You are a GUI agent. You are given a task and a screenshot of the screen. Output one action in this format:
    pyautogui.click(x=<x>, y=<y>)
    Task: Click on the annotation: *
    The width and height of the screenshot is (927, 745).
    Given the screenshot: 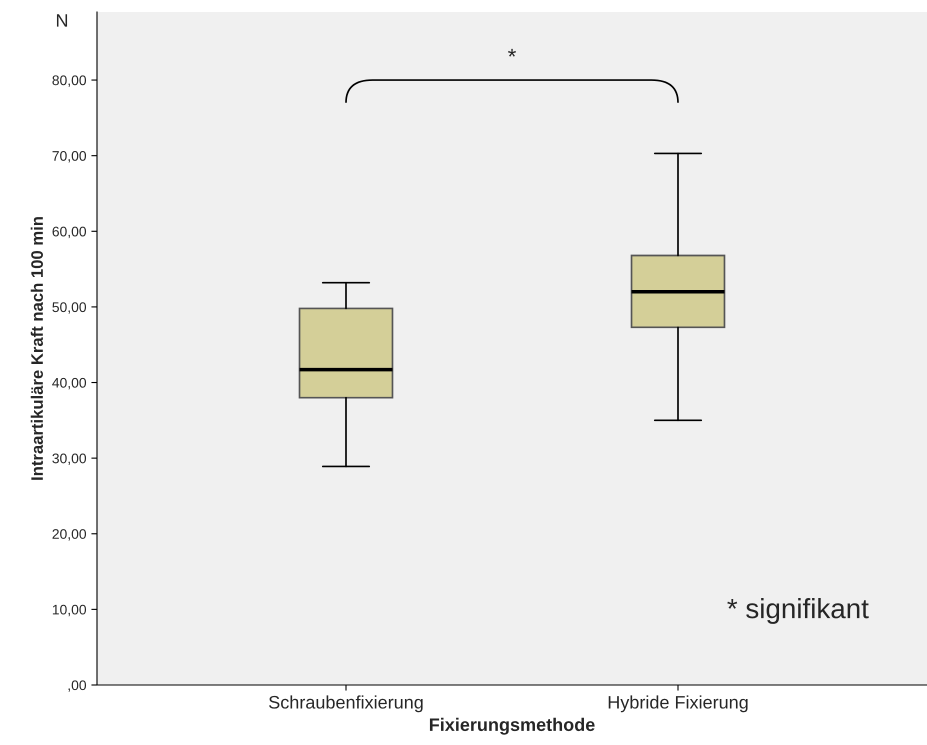 What is the action you would take?
    pyautogui.click(x=512, y=52)
    